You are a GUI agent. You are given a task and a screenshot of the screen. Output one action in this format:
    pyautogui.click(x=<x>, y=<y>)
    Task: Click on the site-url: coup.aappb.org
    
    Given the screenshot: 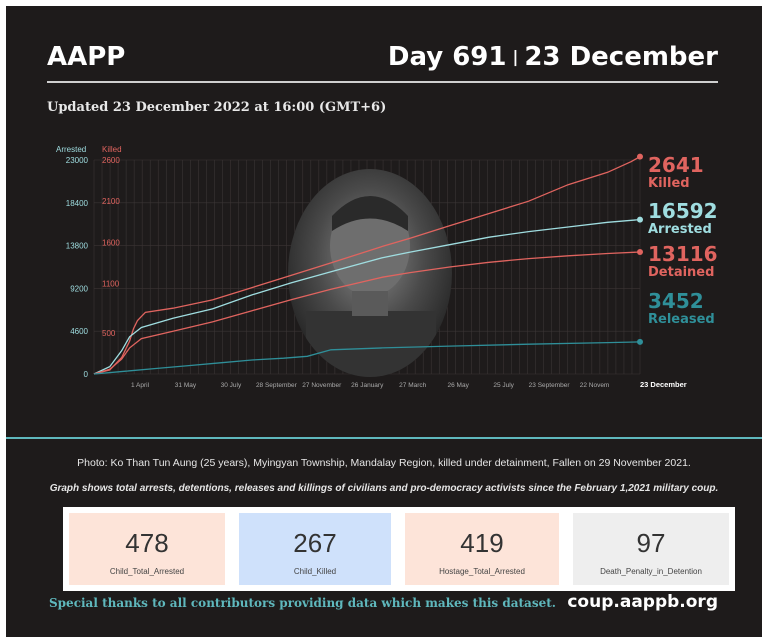 What is the action you would take?
    pyautogui.click(x=642, y=602)
    